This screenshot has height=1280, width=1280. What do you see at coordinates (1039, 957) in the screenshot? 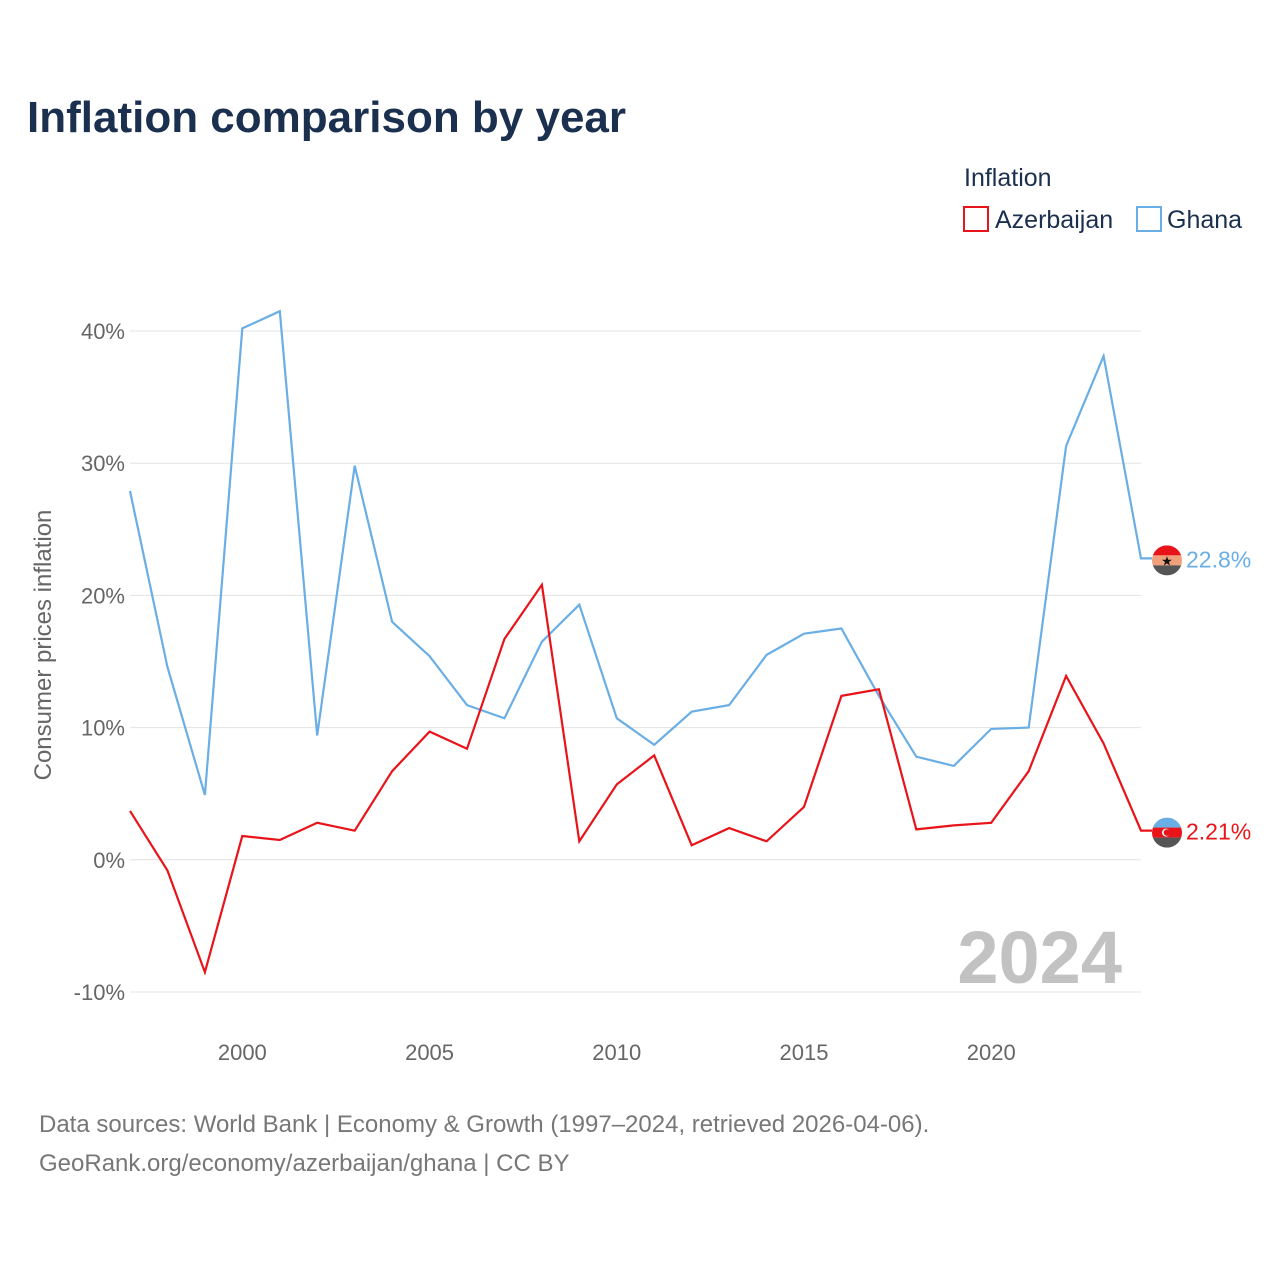
I see `year-watermark: 2024` at bounding box center [1039, 957].